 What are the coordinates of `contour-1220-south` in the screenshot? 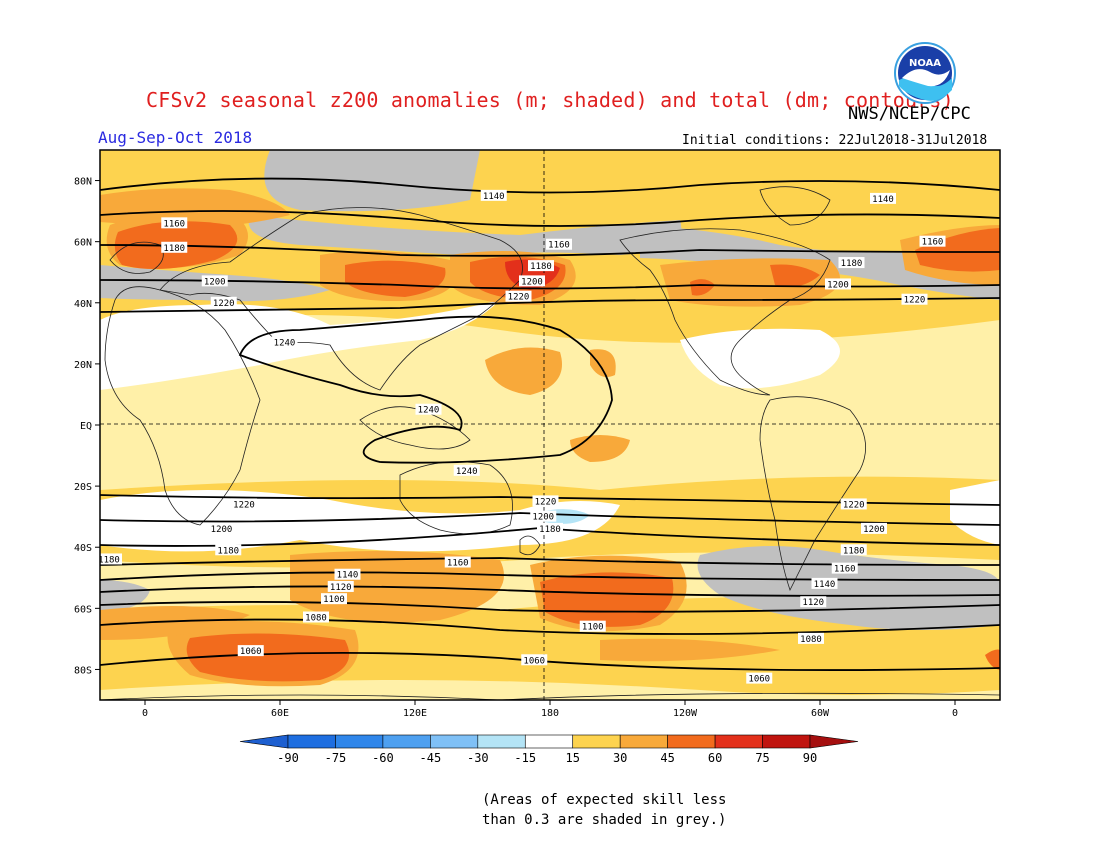 It's located at (550, 500).